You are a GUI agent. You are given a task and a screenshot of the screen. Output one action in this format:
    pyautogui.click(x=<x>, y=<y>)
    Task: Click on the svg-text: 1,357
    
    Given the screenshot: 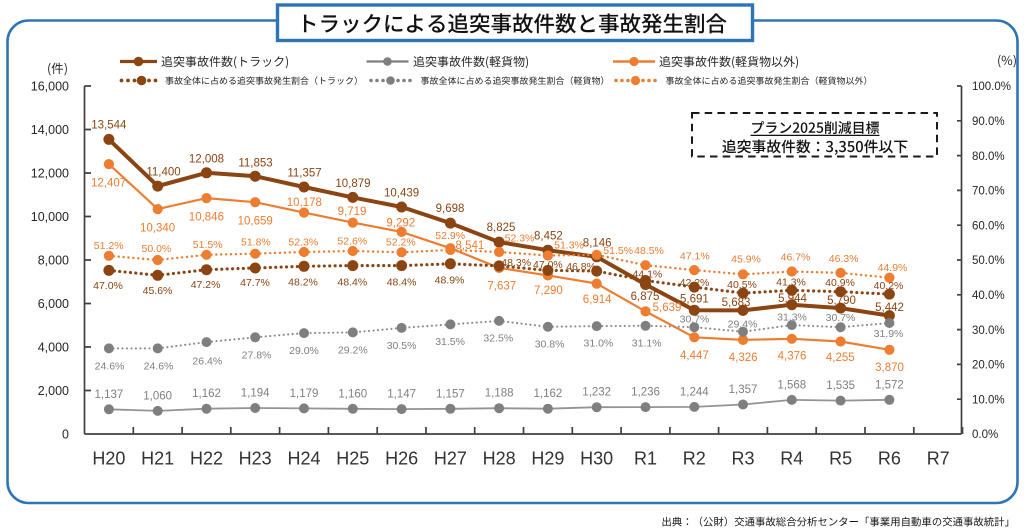 What is the action you would take?
    pyautogui.click(x=743, y=390)
    